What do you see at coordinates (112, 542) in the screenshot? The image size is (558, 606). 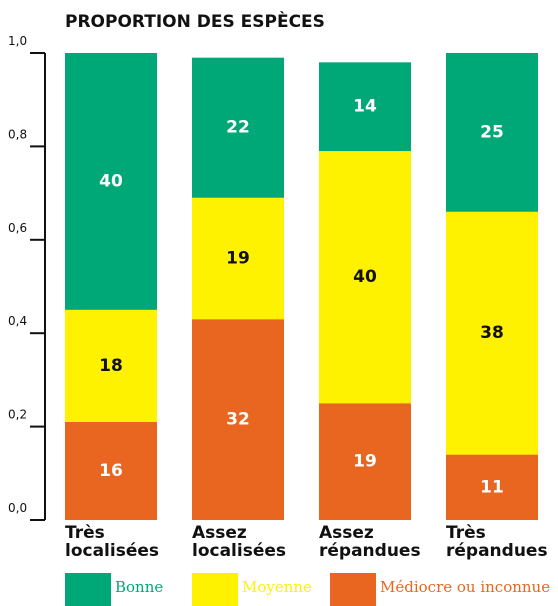 I see `x-tick-label: Très localisées` at bounding box center [112, 542].